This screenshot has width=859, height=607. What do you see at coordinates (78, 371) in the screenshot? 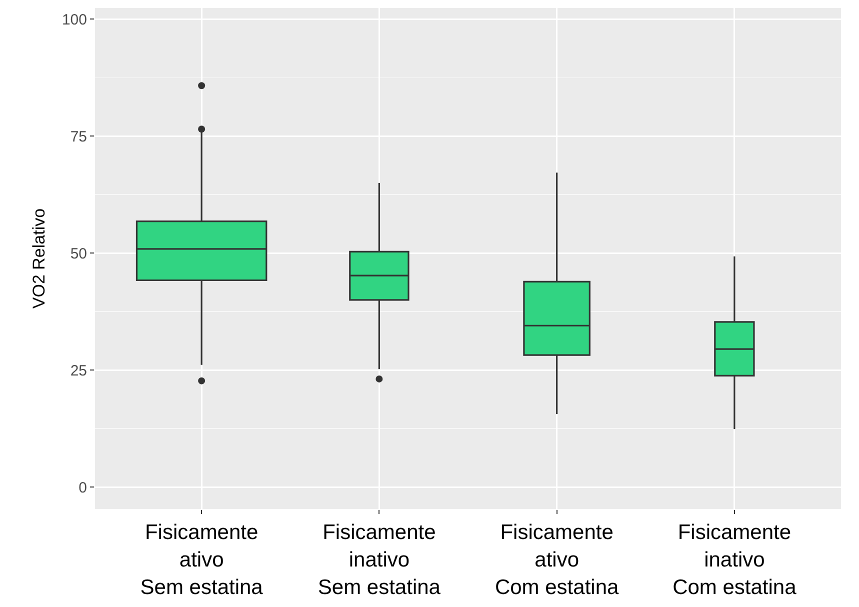
I see `y-tick-label: 25` at bounding box center [78, 371].